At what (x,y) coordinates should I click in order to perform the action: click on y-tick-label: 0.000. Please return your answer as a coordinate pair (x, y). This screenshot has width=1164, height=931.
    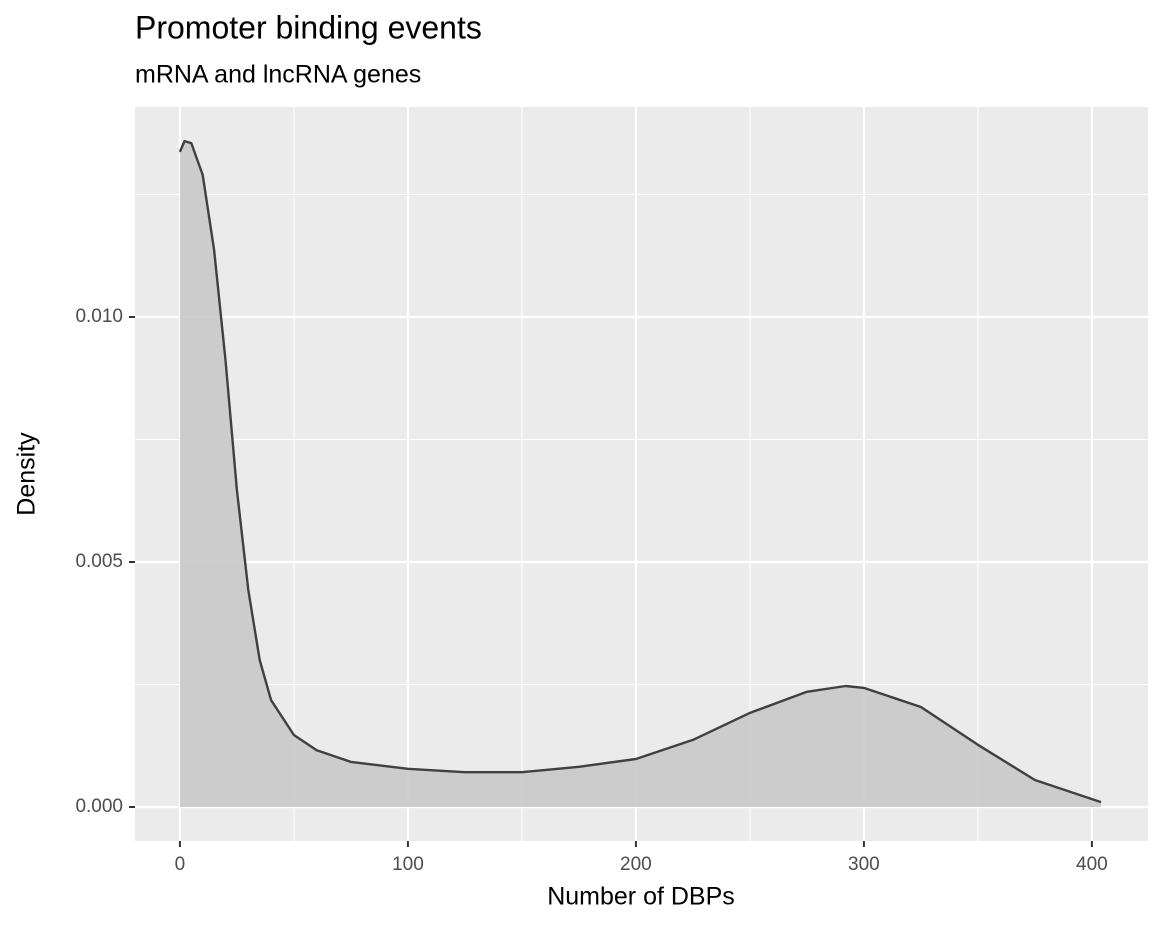
    Looking at the image, I should click on (99, 806).